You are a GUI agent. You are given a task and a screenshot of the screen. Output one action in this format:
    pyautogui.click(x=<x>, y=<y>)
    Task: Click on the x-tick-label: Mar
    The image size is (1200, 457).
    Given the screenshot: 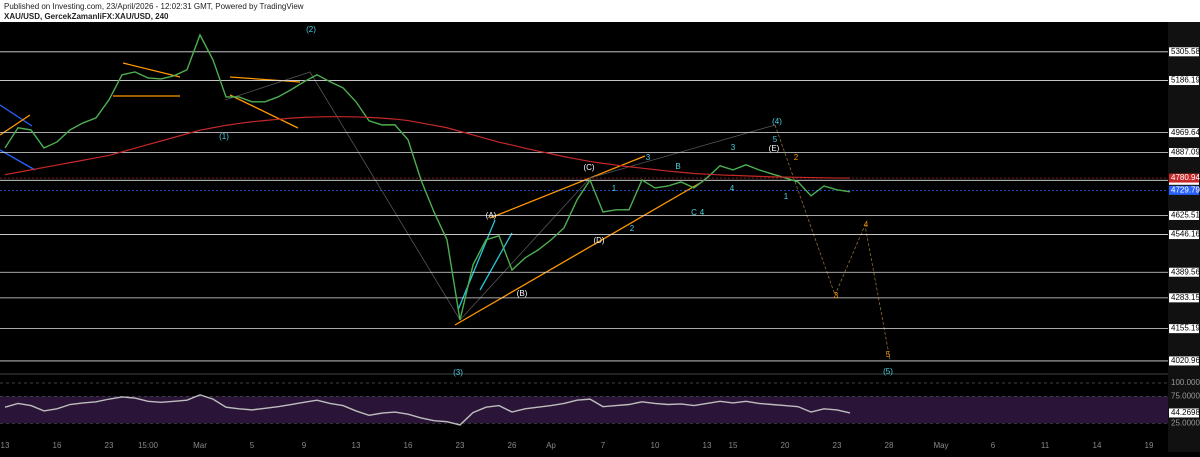 What is the action you would take?
    pyautogui.click(x=200, y=445)
    